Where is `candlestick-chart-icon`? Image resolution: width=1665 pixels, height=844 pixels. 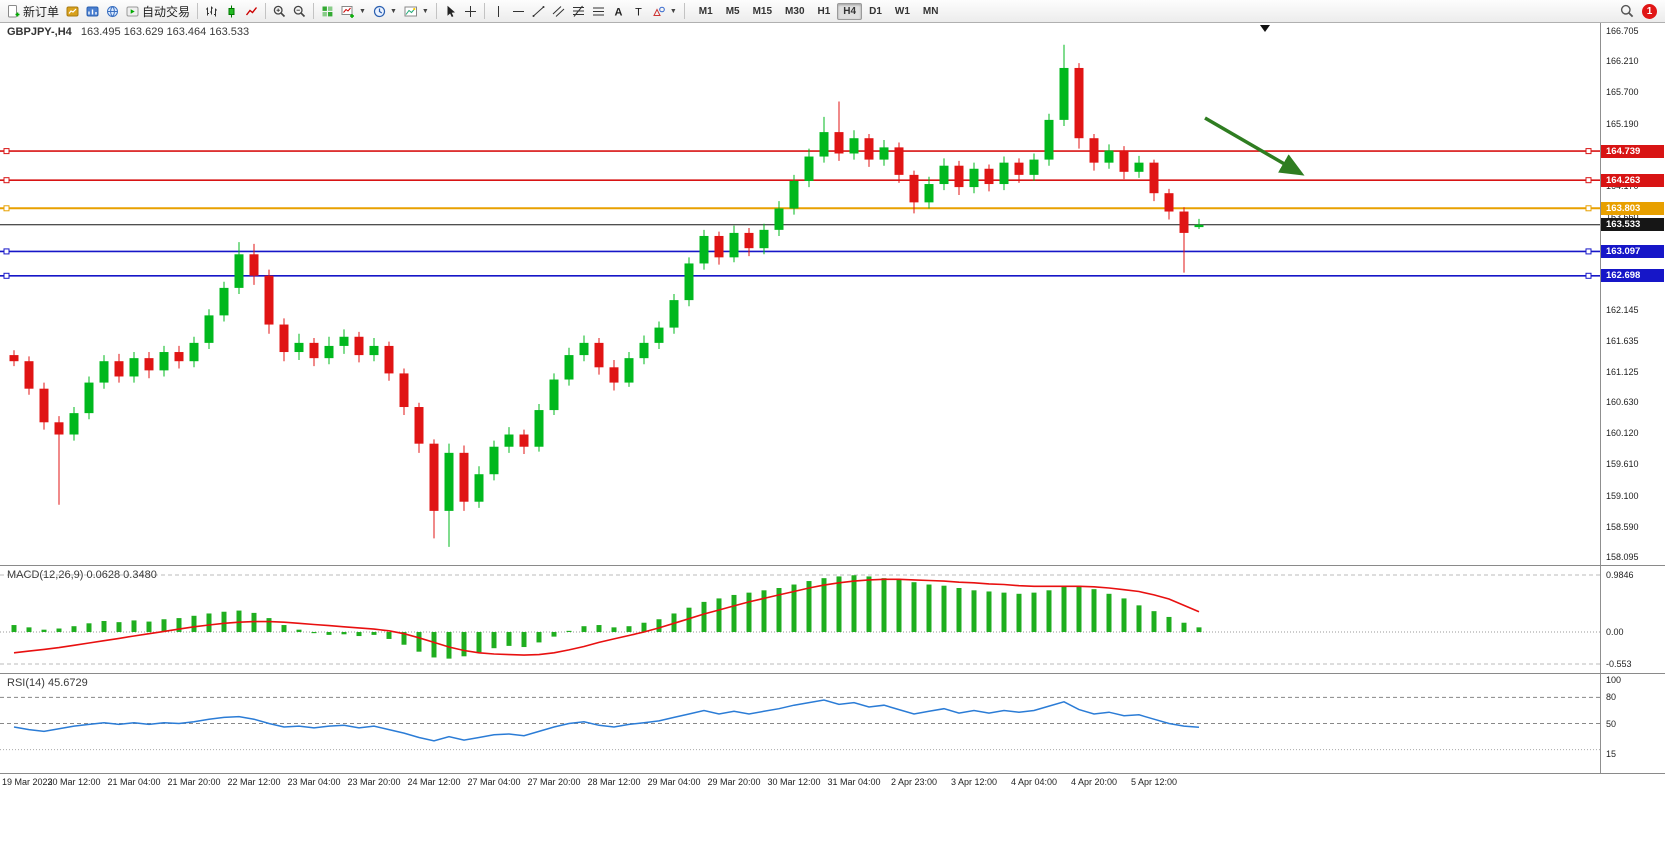 candlestick-chart-icon is located at coordinates (231, 11).